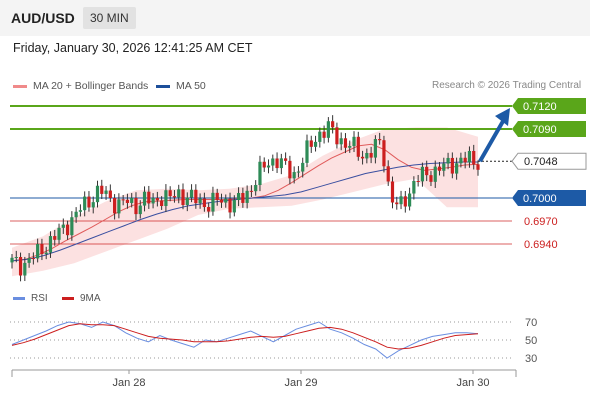  What do you see at coordinates (90, 298) in the screenshot?
I see `ma9-legend-label: 9MA` at bounding box center [90, 298].